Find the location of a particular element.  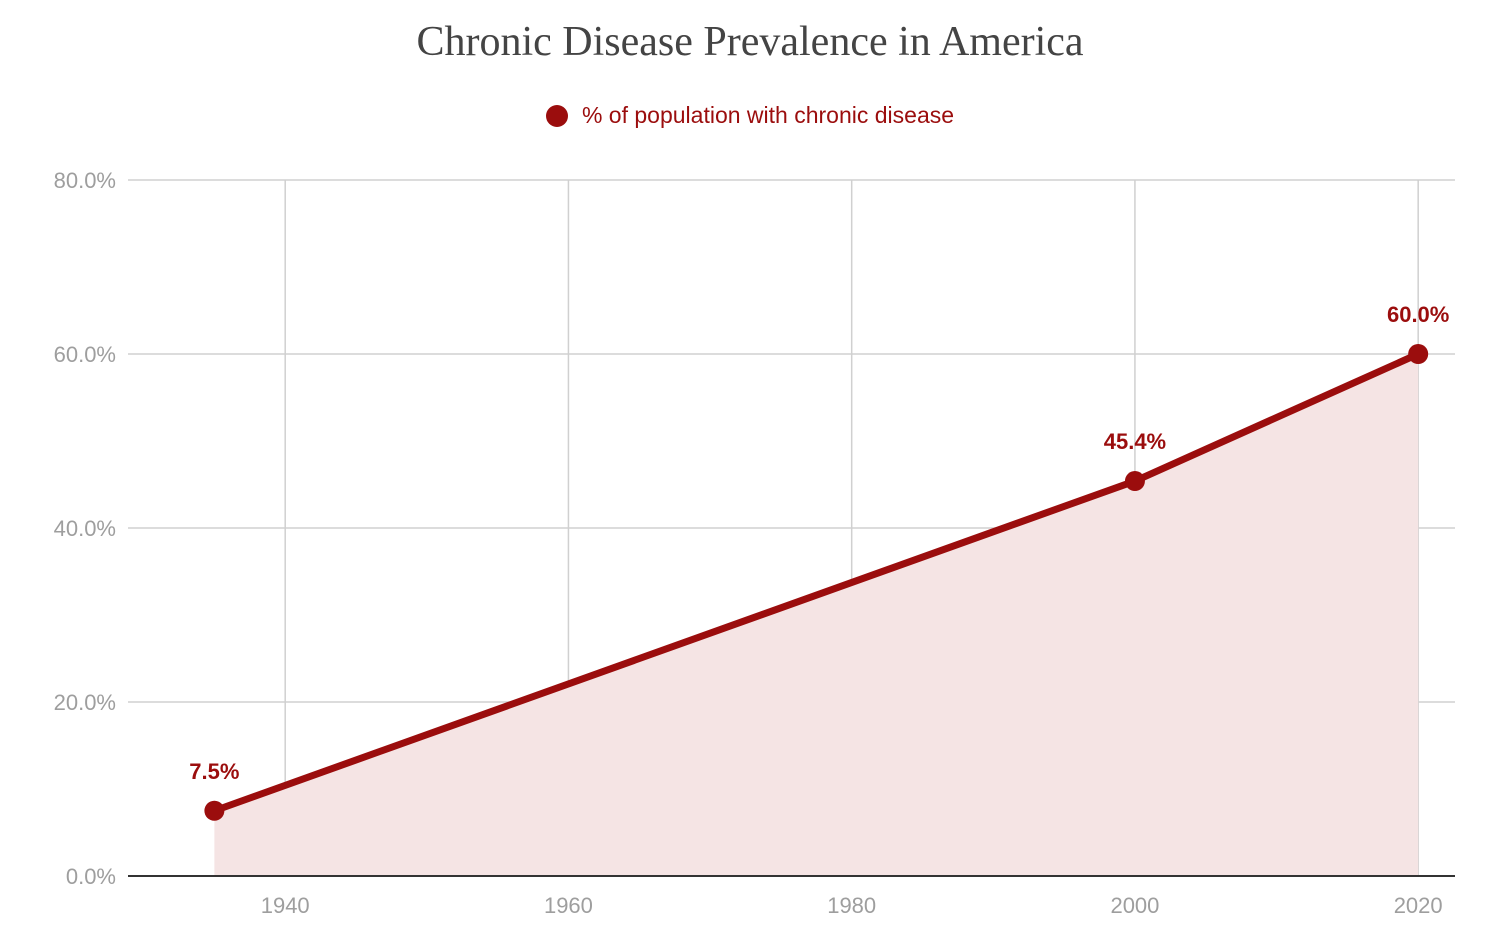

data-label: 60.0% is located at coordinates (1418, 314).